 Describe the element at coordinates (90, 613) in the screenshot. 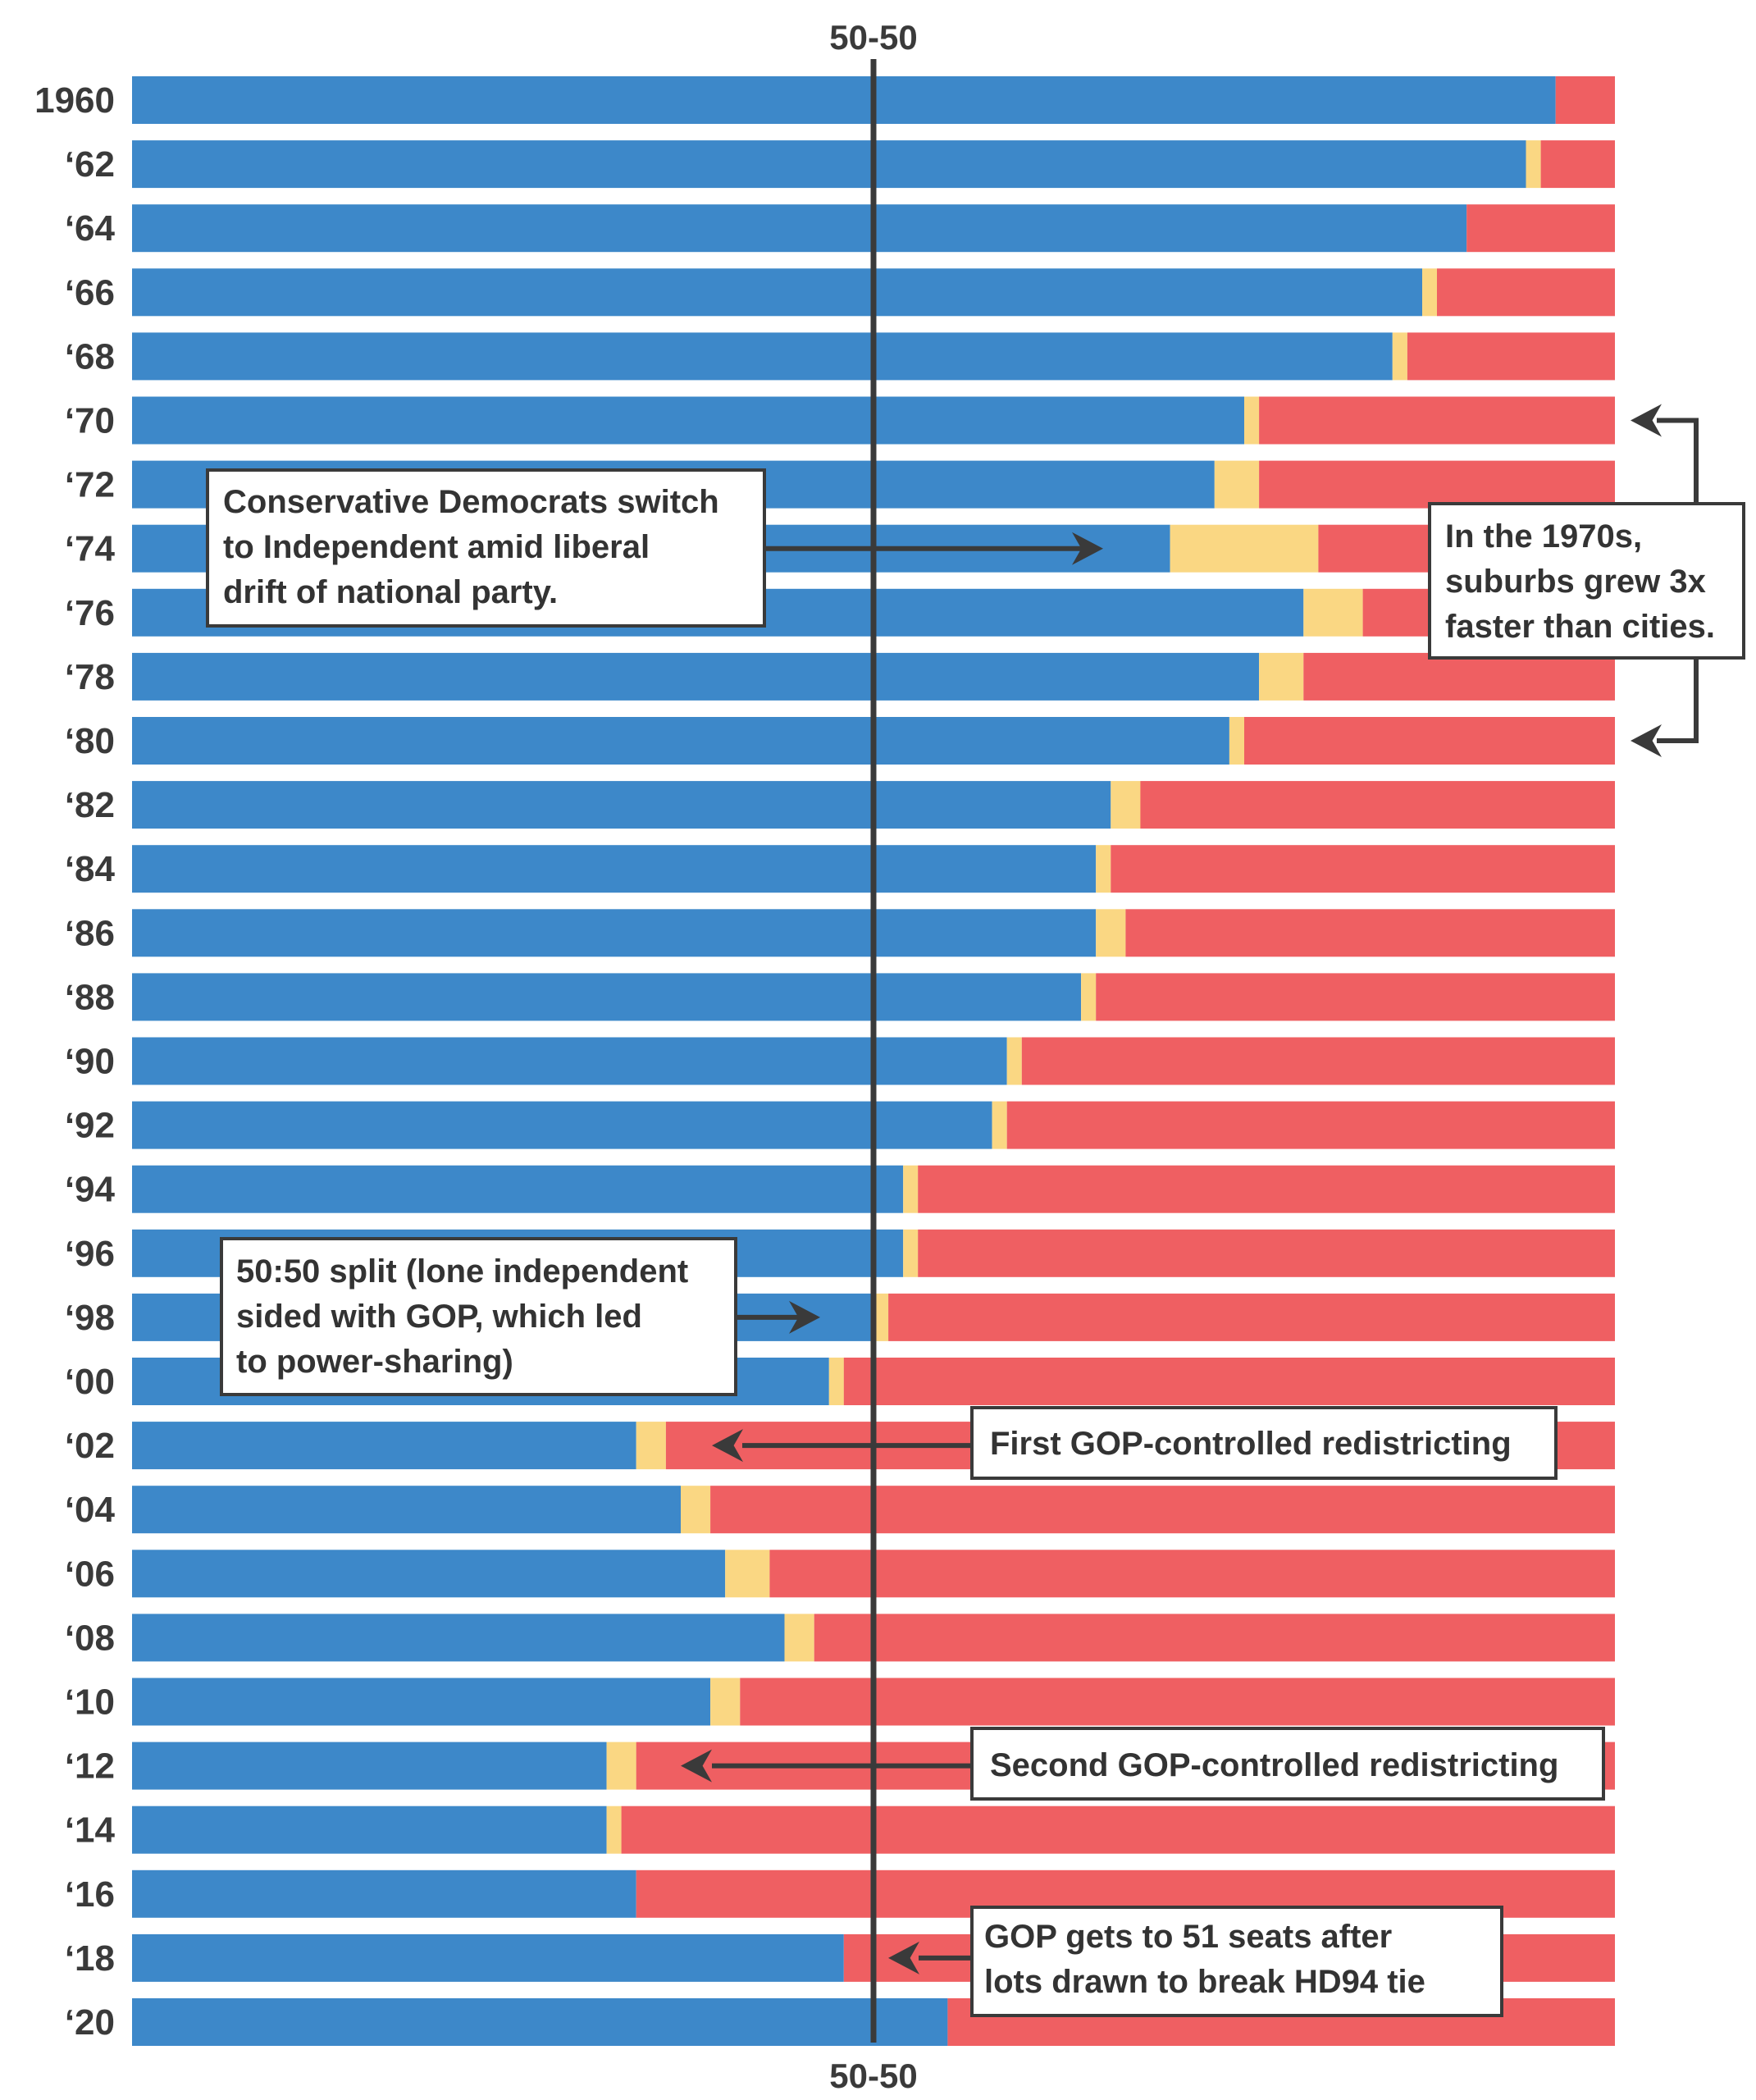

I see `year-label-8: ‘76` at that location.